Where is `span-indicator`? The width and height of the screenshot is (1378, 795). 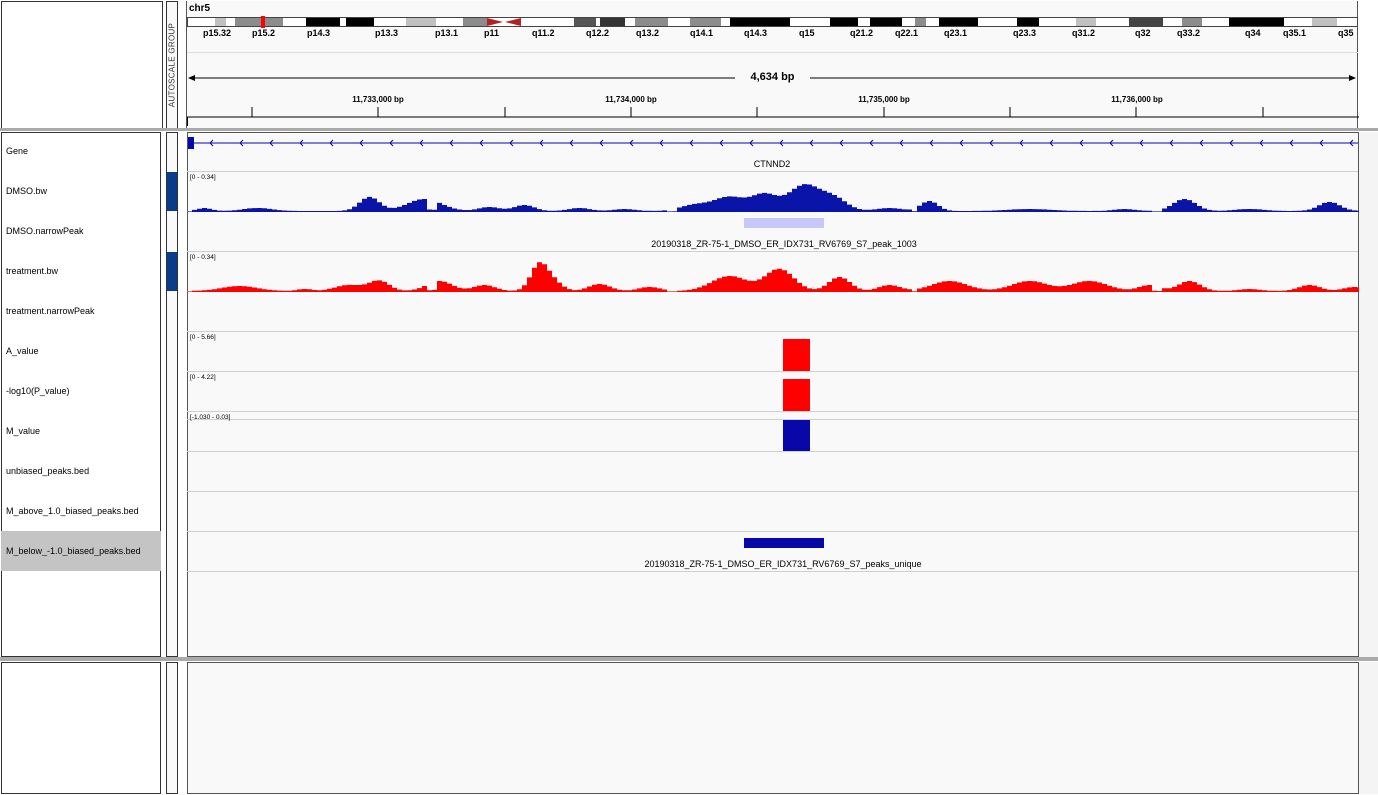
span-indicator is located at coordinates (772, 78).